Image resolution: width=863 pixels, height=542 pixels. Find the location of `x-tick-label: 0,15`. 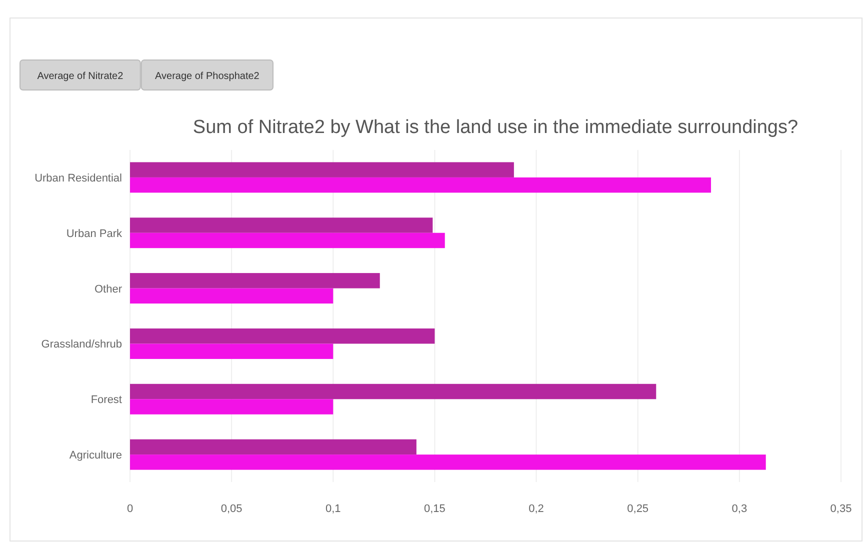

x-tick-label: 0,15 is located at coordinates (435, 509).